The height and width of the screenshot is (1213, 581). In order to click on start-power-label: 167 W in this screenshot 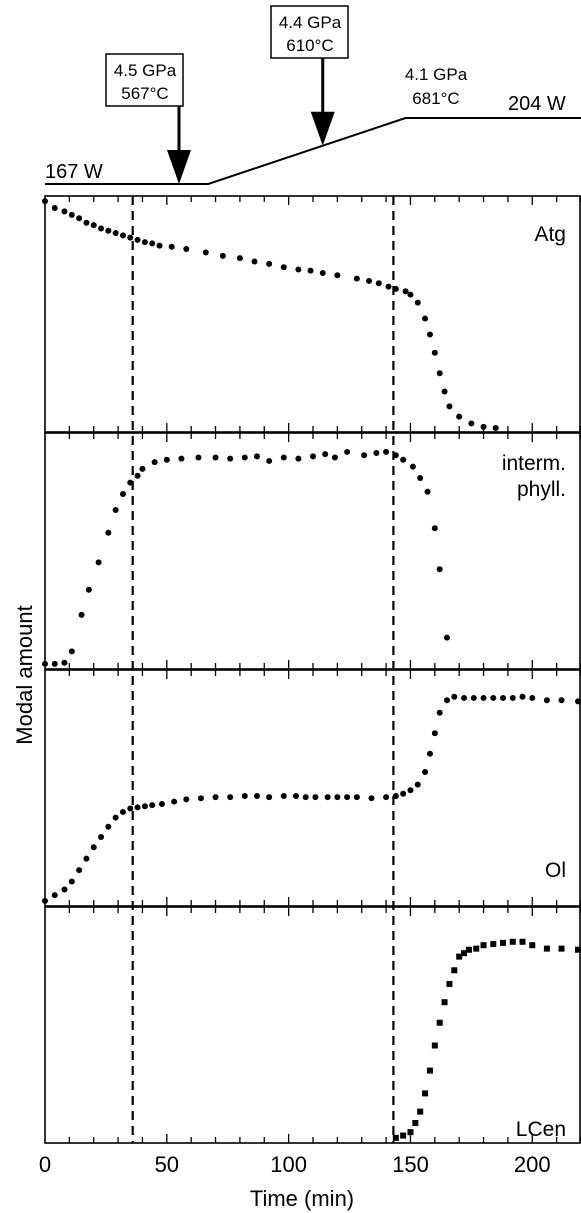, I will do `click(74, 172)`.